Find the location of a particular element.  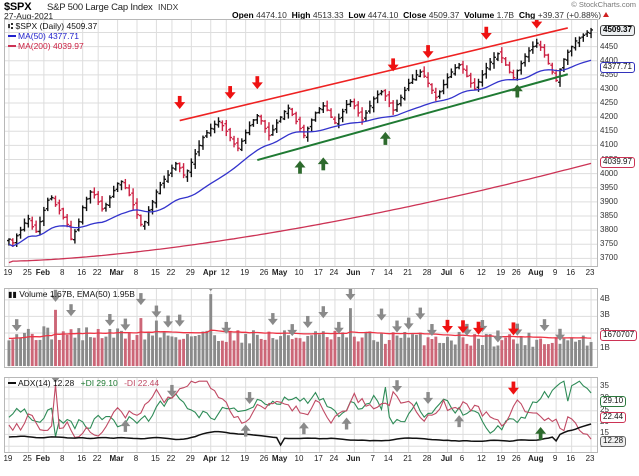

close-value: 4509.37 is located at coordinates (444, 15).